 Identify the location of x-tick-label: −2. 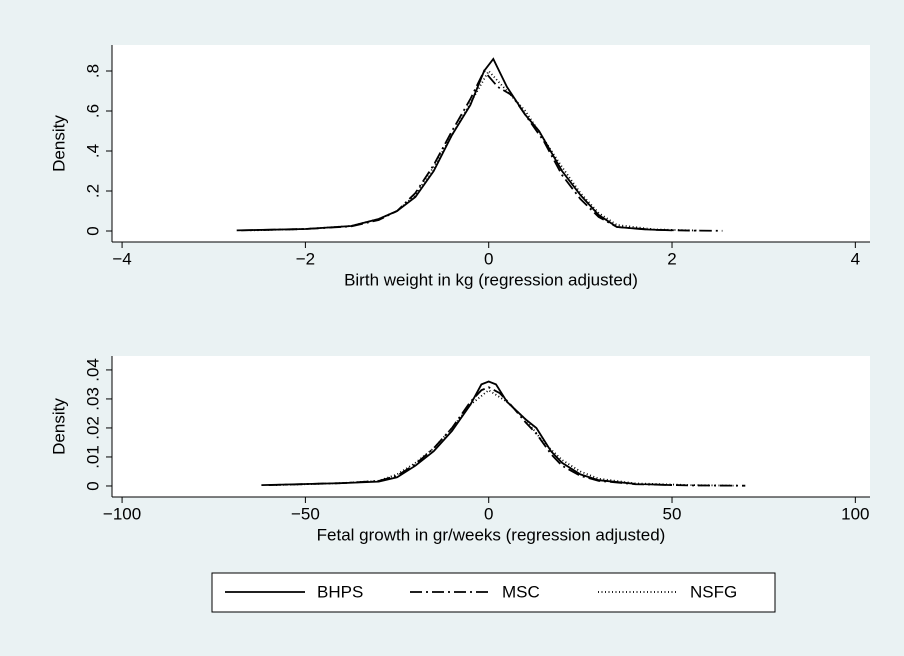
(305, 258).